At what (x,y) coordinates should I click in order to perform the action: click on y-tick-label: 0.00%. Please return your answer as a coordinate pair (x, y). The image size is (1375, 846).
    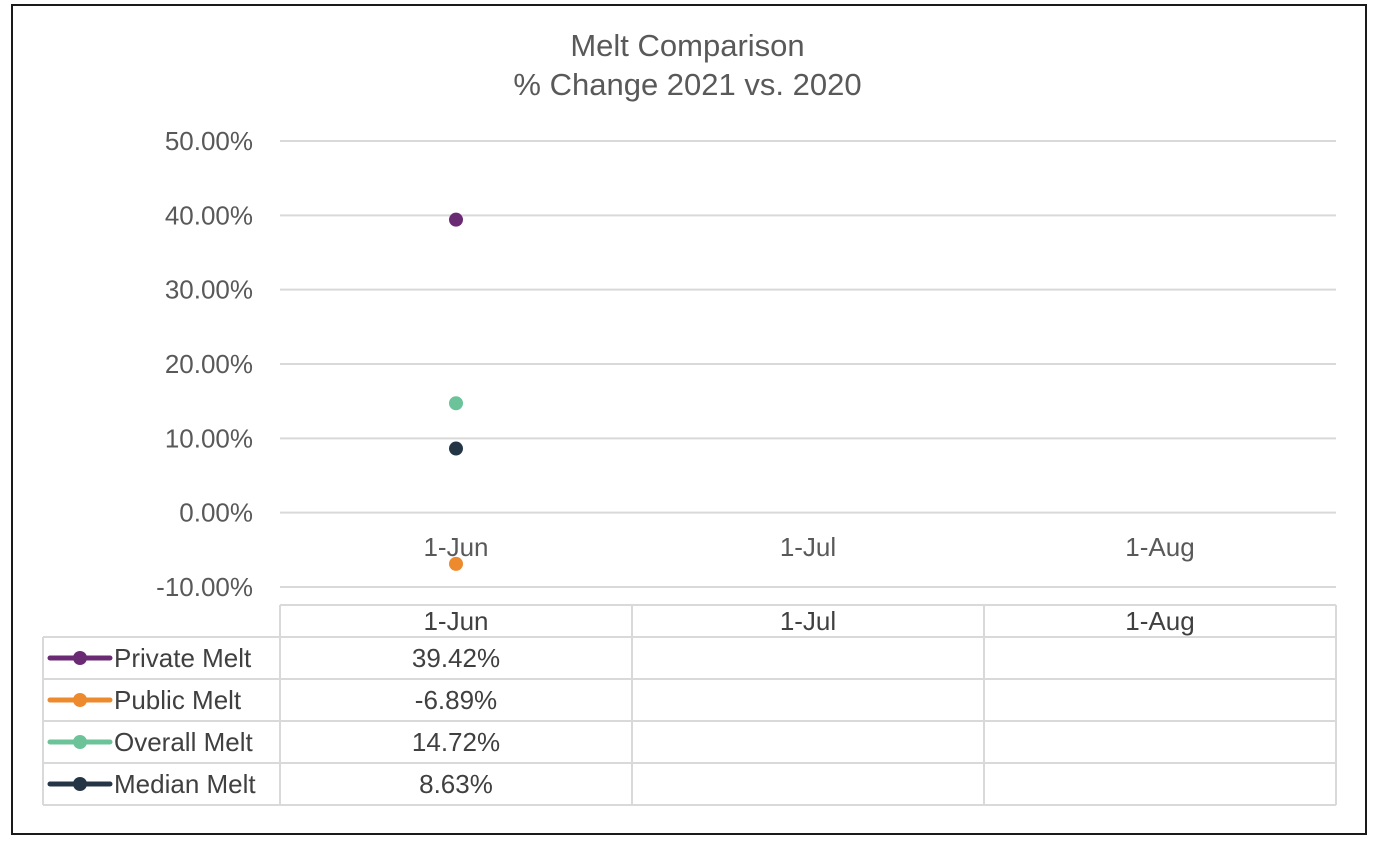
    Looking at the image, I should click on (216, 513).